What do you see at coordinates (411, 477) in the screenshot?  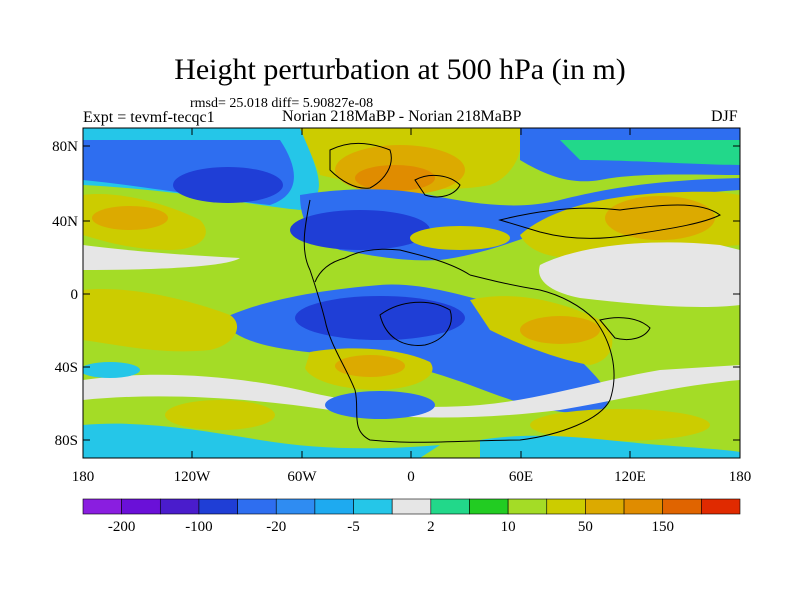 I see `lon-label-0: 0` at bounding box center [411, 477].